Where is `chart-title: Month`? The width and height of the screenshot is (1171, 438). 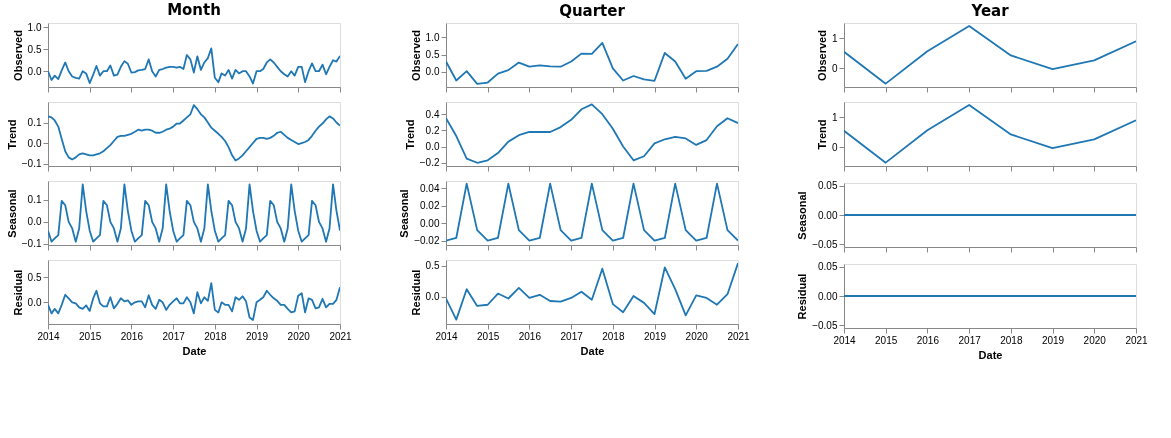 chart-title: Month is located at coordinates (194, 10).